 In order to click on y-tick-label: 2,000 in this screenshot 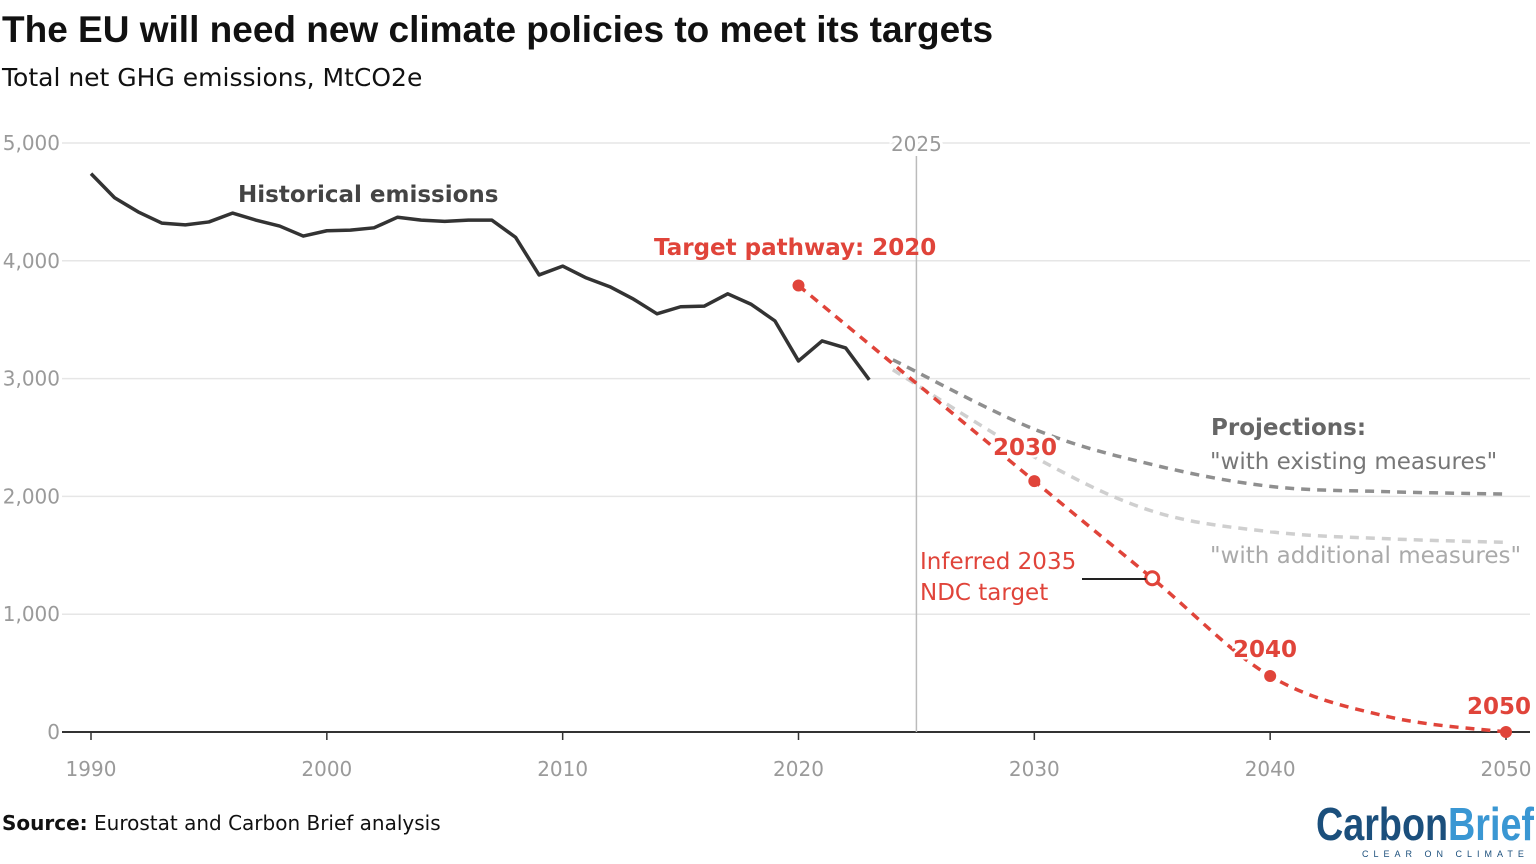, I will do `click(31, 496)`.